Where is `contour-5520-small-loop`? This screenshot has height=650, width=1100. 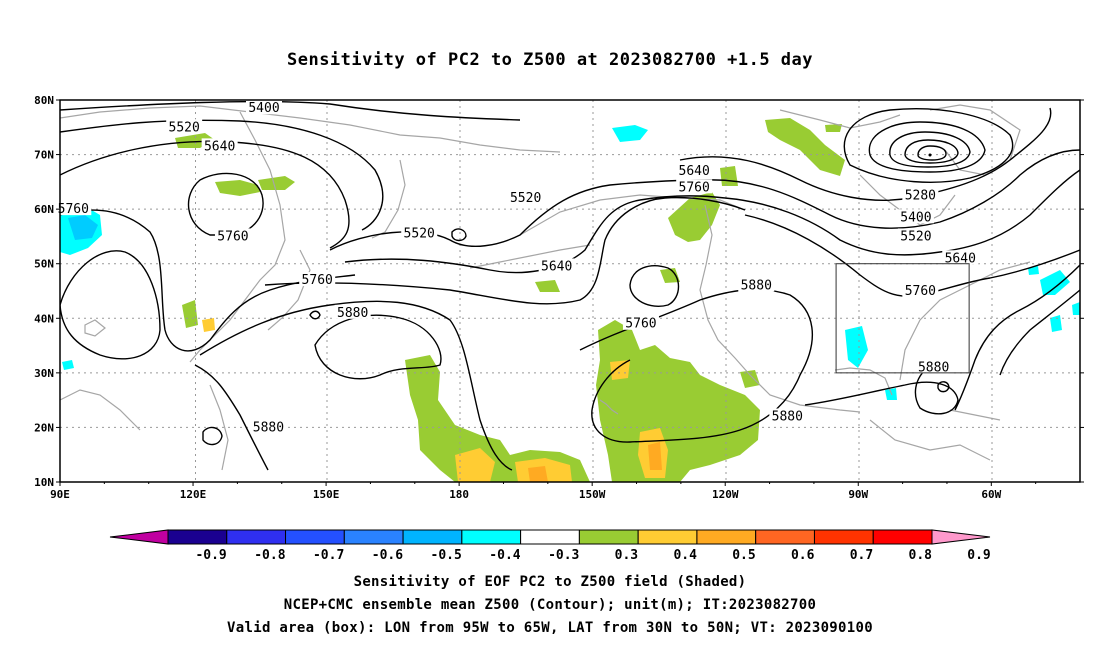 contour-5520-small-loop is located at coordinates (459, 235).